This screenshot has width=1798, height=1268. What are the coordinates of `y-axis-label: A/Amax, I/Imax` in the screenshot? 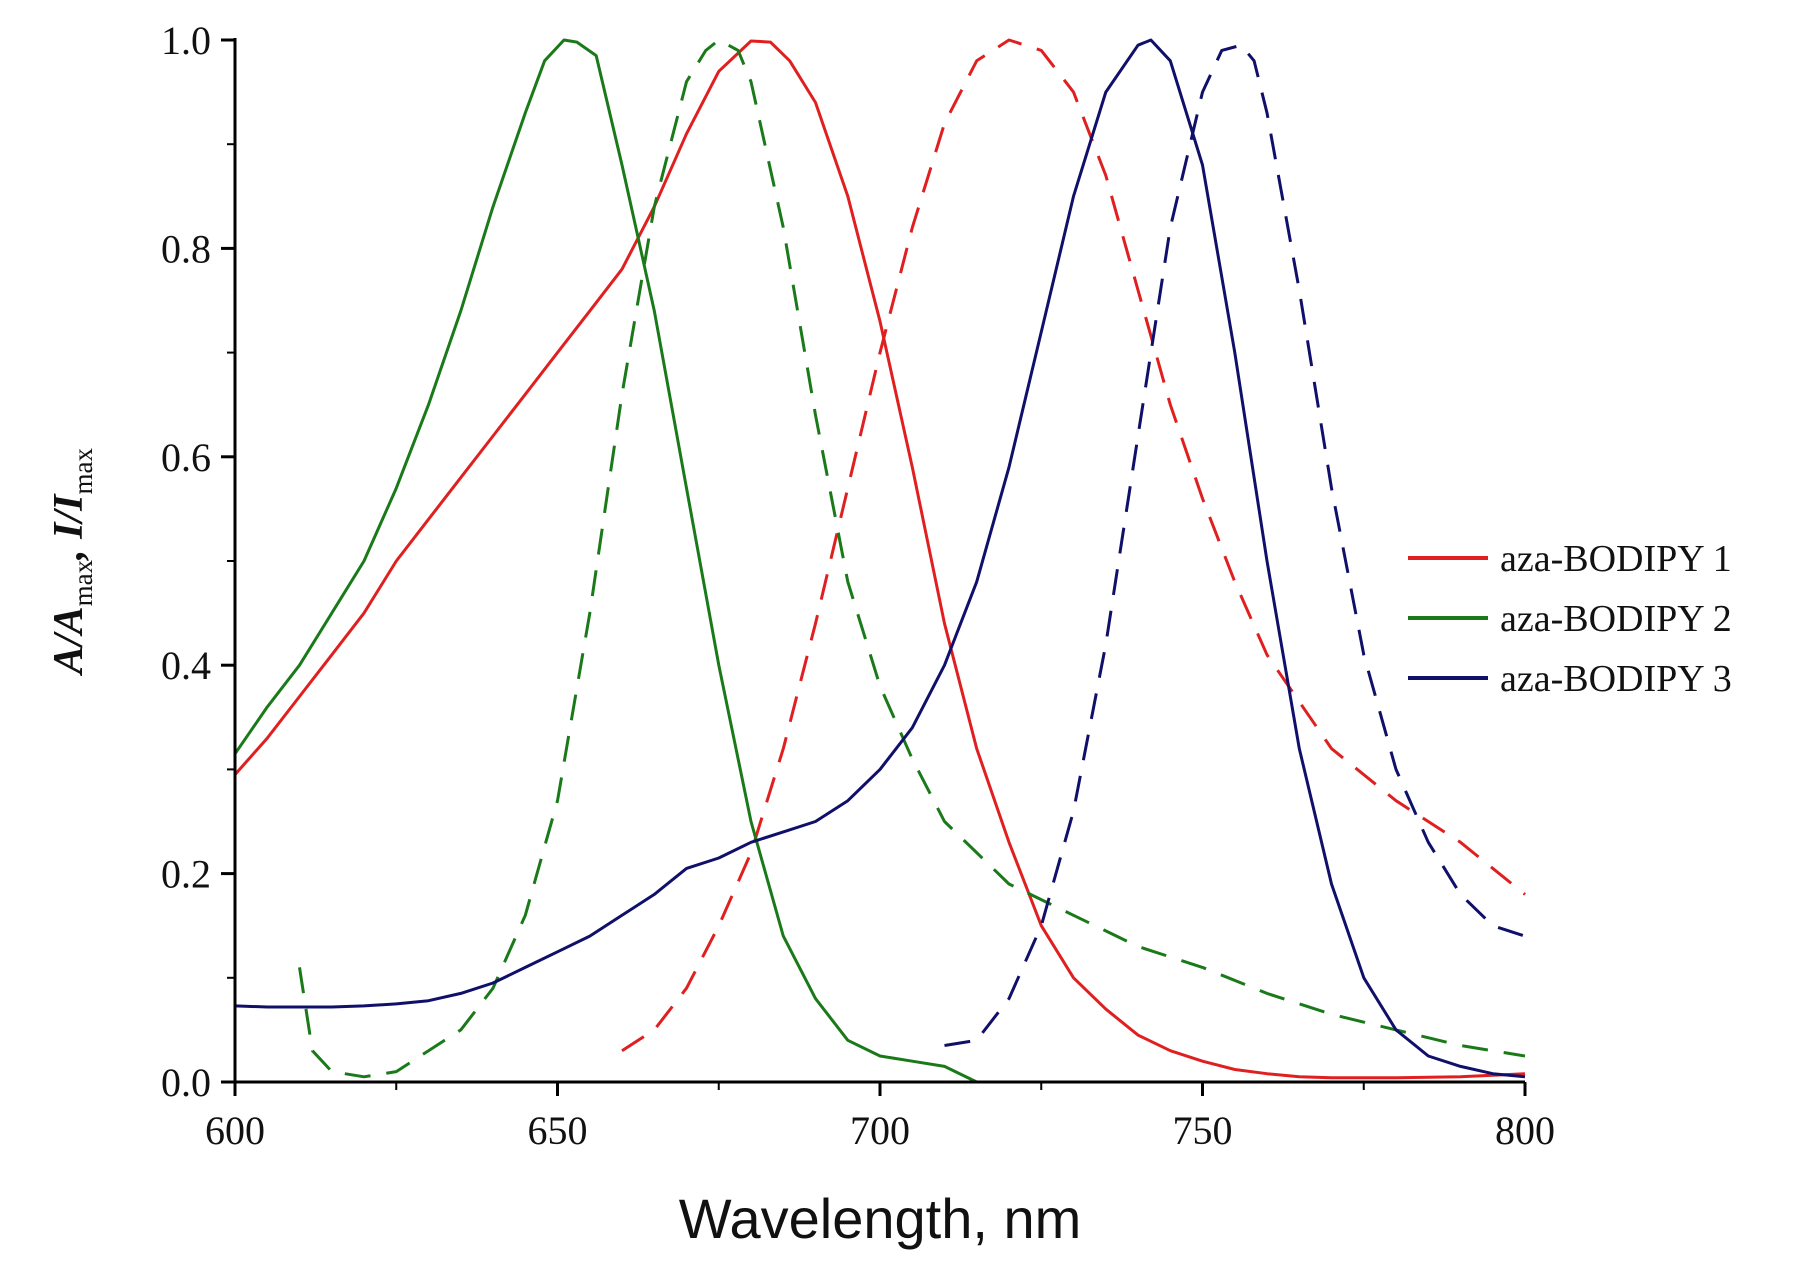 It's located at (72, 562).